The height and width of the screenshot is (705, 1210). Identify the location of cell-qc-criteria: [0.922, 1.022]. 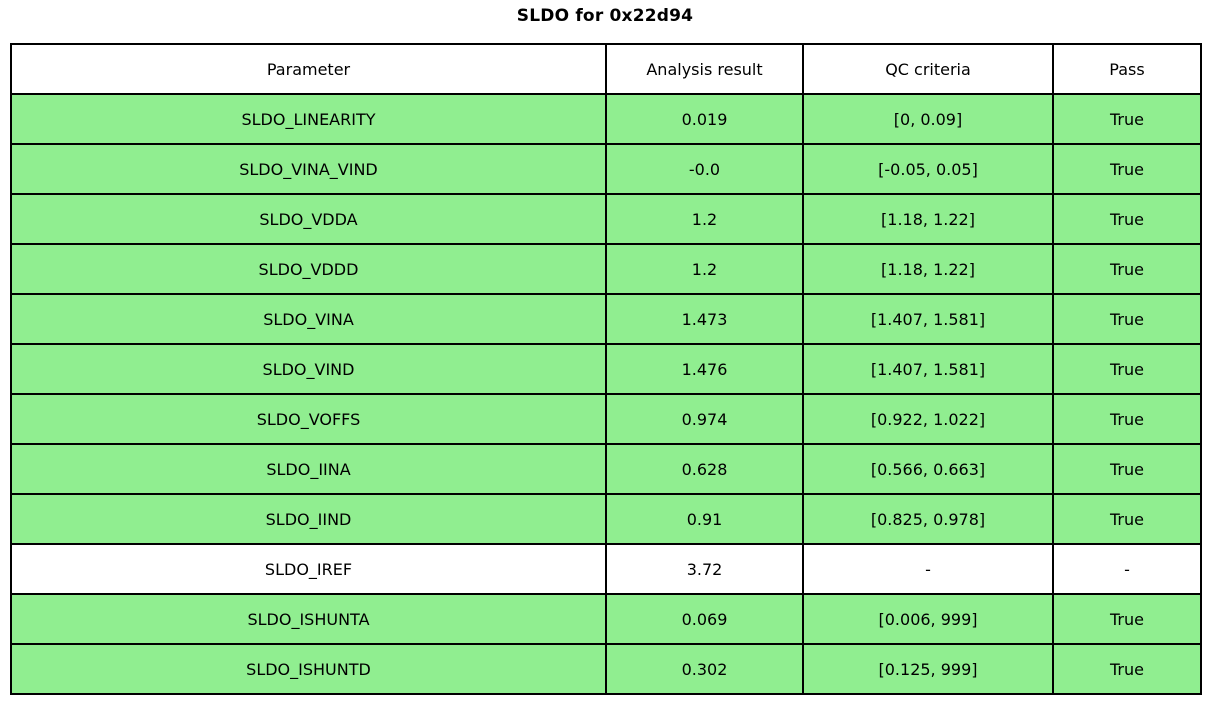
(928, 419).